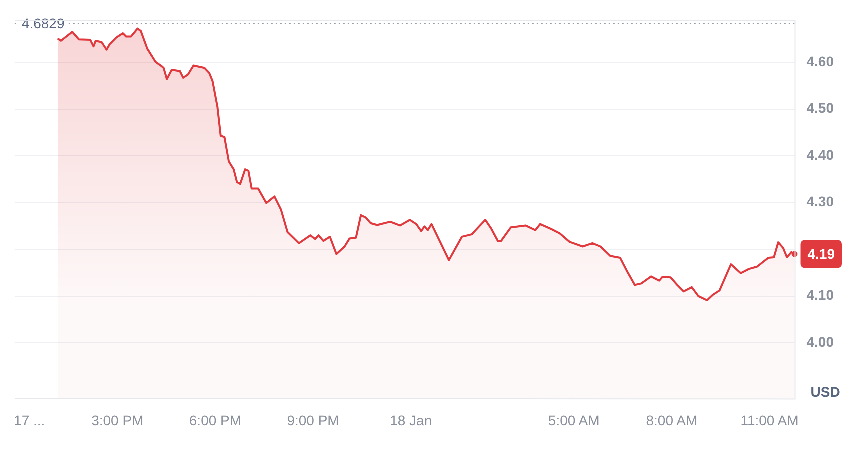 Image resolution: width=850 pixels, height=450 pixels. I want to click on ref-line-label: 4.6829, so click(43, 24).